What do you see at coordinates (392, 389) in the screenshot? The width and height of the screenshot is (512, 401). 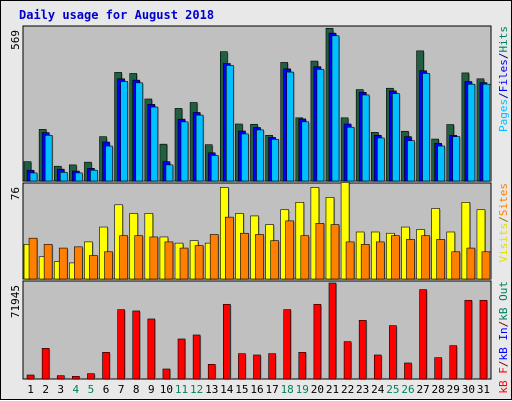 I see `day-label-25: 25` at bounding box center [392, 389].